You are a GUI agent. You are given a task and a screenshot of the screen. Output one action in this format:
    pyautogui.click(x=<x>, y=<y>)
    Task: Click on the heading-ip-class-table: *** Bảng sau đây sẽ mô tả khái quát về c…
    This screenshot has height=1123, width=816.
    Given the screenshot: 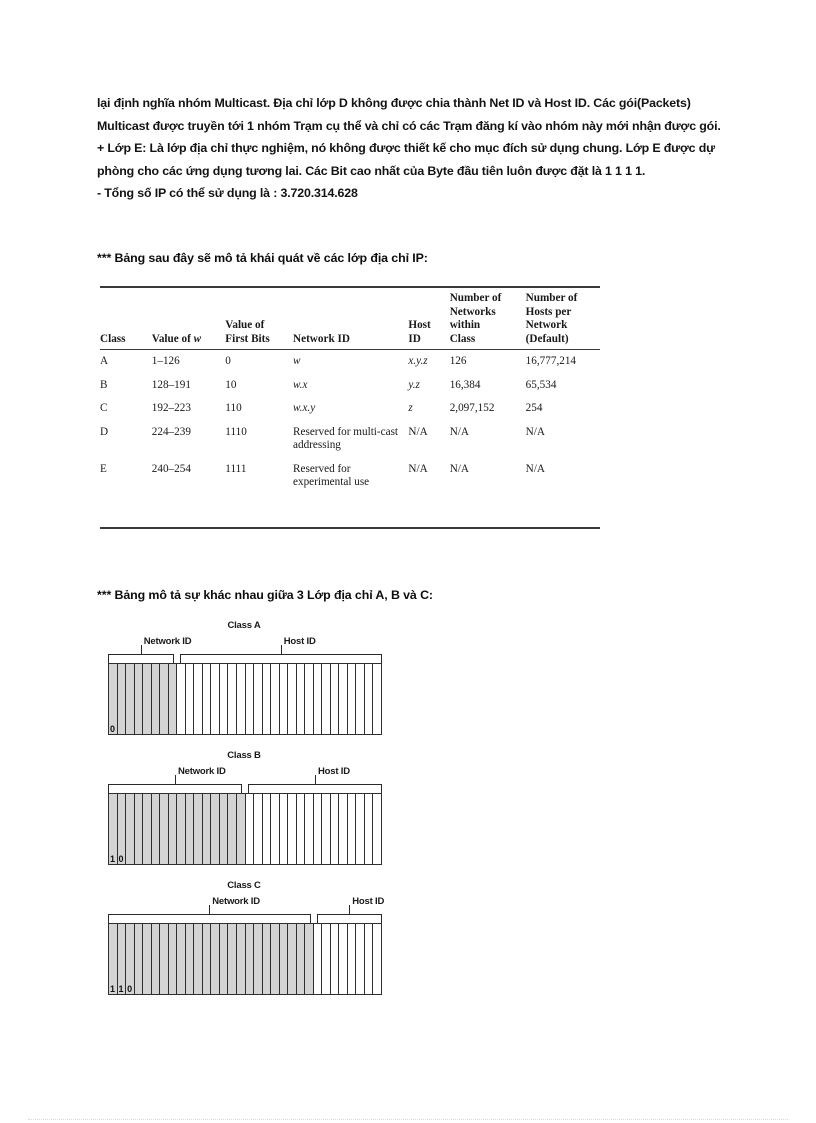 What is the action you would take?
    pyautogui.click(x=262, y=258)
    